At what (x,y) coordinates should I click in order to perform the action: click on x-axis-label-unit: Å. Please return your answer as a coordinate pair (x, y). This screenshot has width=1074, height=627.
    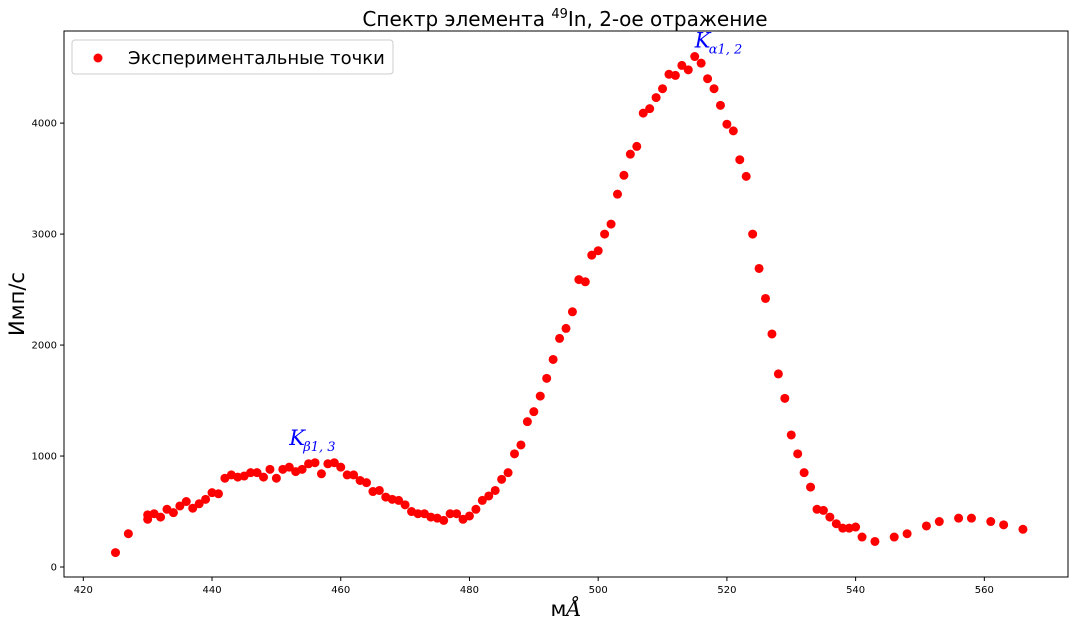
    Looking at the image, I should click on (572, 608).